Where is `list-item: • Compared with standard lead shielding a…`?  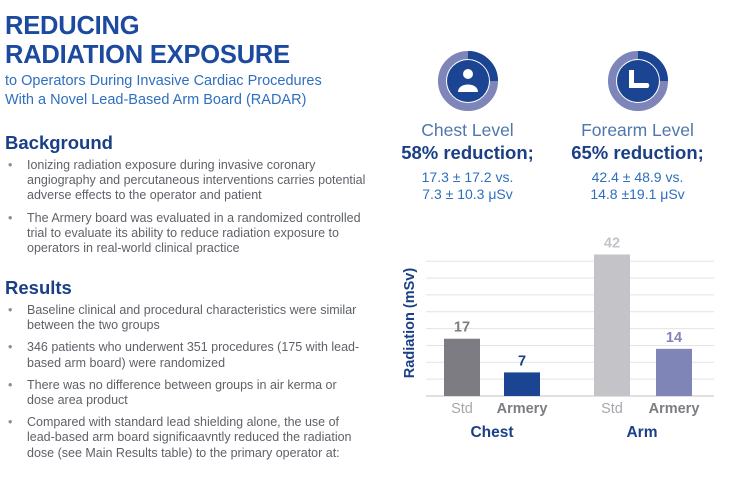 list-item: • Compared with standard lead shielding a… is located at coordinates (185, 438).